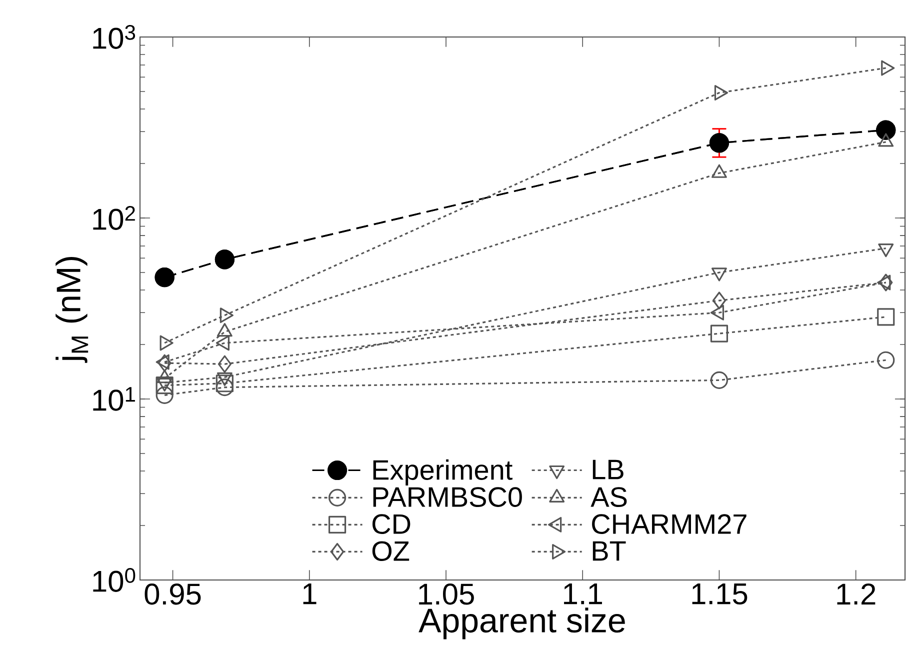 The width and height of the screenshot is (906, 669). What do you see at coordinates (114, 399) in the screenshot?
I see `y-tick-label: 10$^{1}$` at bounding box center [114, 399].